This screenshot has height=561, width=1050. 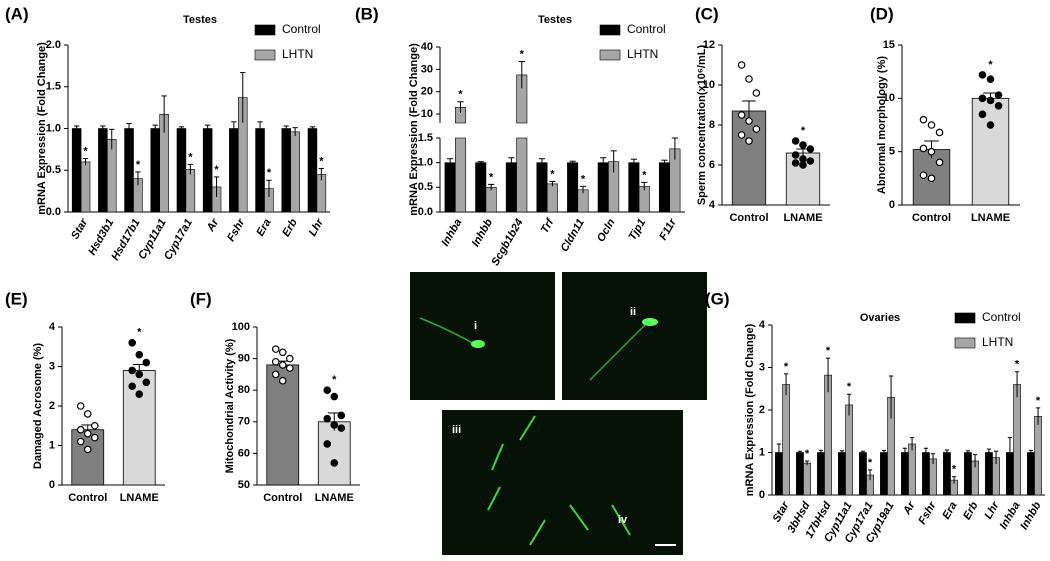 What do you see at coordinates (244, 359) in the screenshot?
I see `y-tick-label: 90` at bounding box center [244, 359].